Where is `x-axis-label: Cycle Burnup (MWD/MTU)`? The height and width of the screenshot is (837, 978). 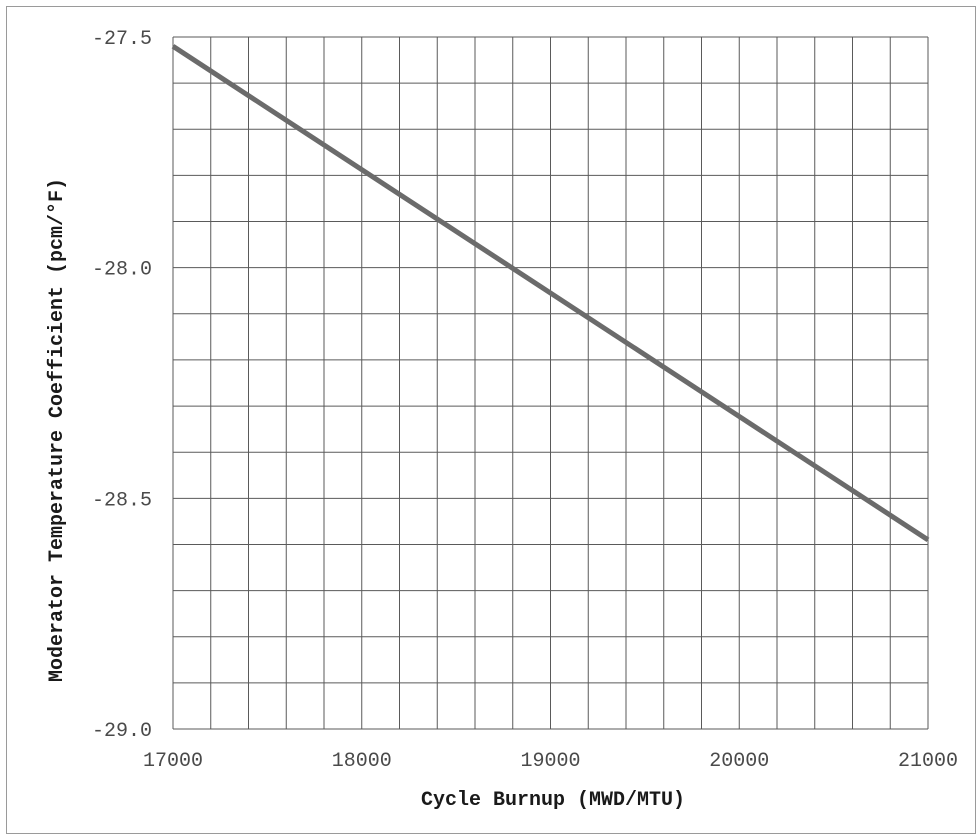
x-axis-label: Cycle Burnup (MWD/MTU) is located at coordinates (553, 800).